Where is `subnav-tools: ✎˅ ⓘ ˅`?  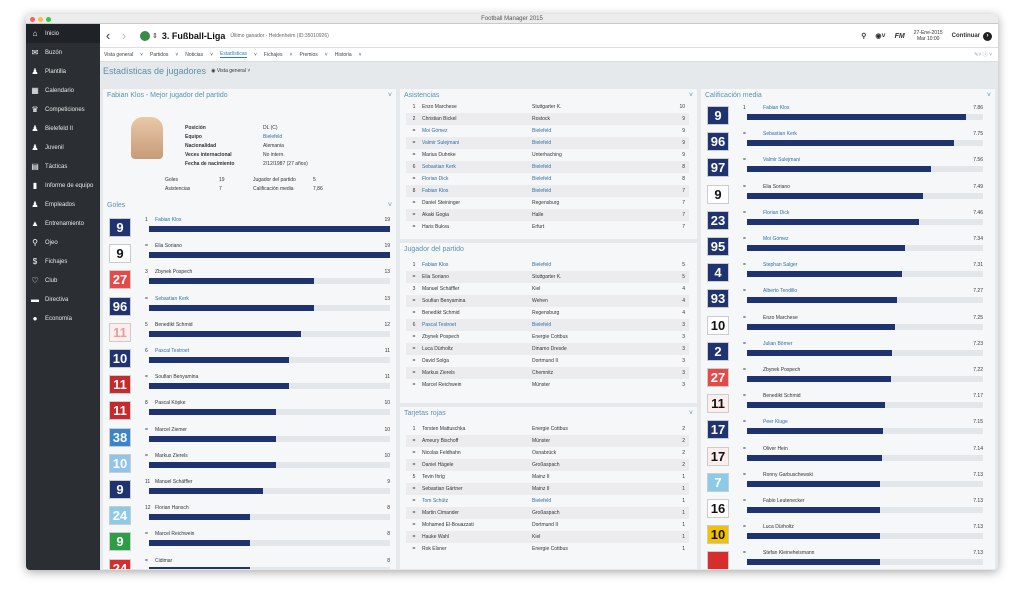 subnav-tools: ✎˅ ⓘ ˅ is located at coordinates (983, 55).